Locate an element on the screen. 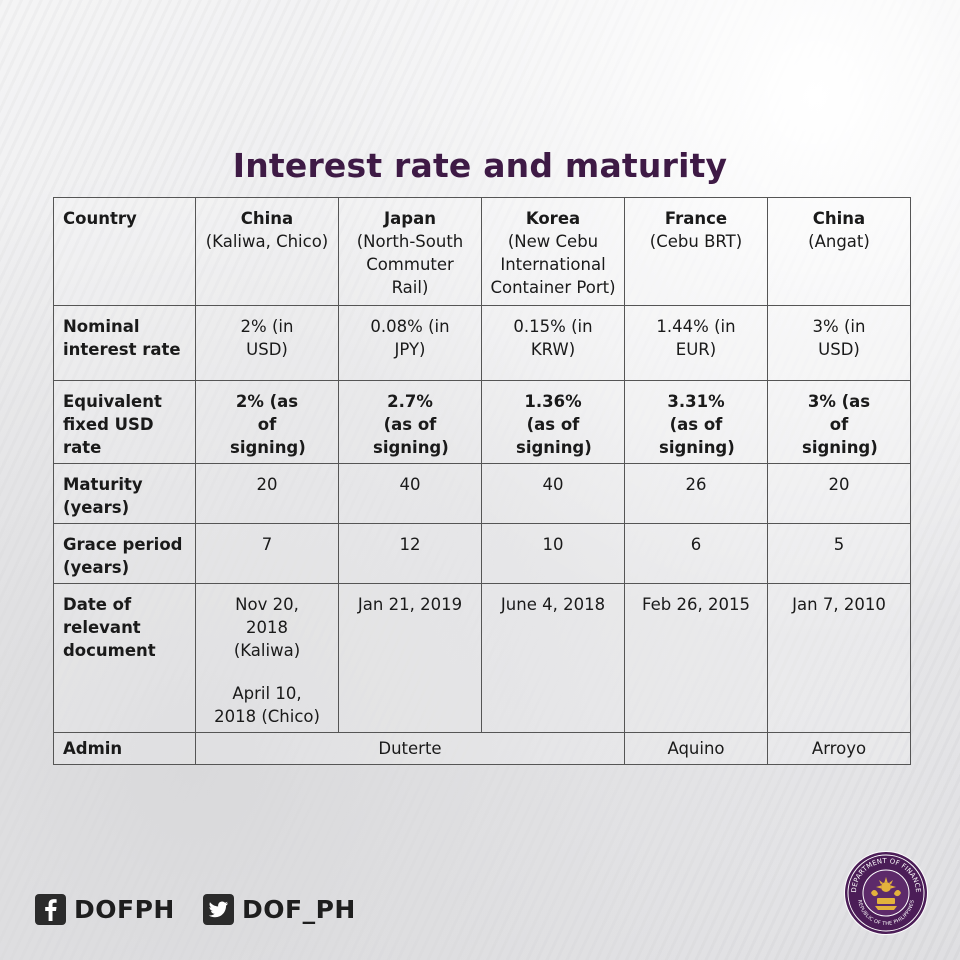 Image resolution: width=960 pixels, height=960 pixels. column-header: France (Cebu BRT) is located at coordinates (696, 251).